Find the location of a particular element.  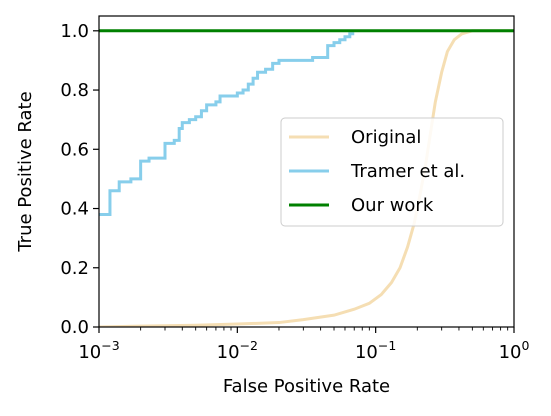

x-tick-label: 10⁻³ is located at coordinates (98, 350).